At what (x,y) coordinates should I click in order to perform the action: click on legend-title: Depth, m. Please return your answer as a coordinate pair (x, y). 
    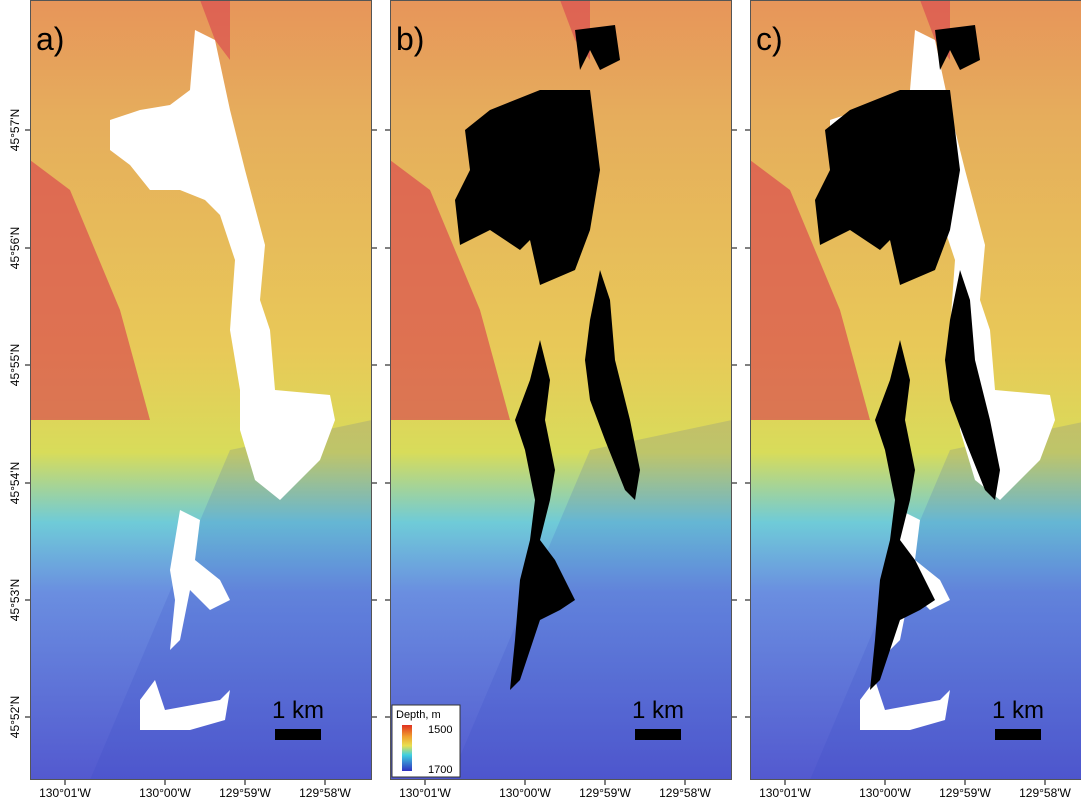
    Looking at the image, I should click on (418, 715).